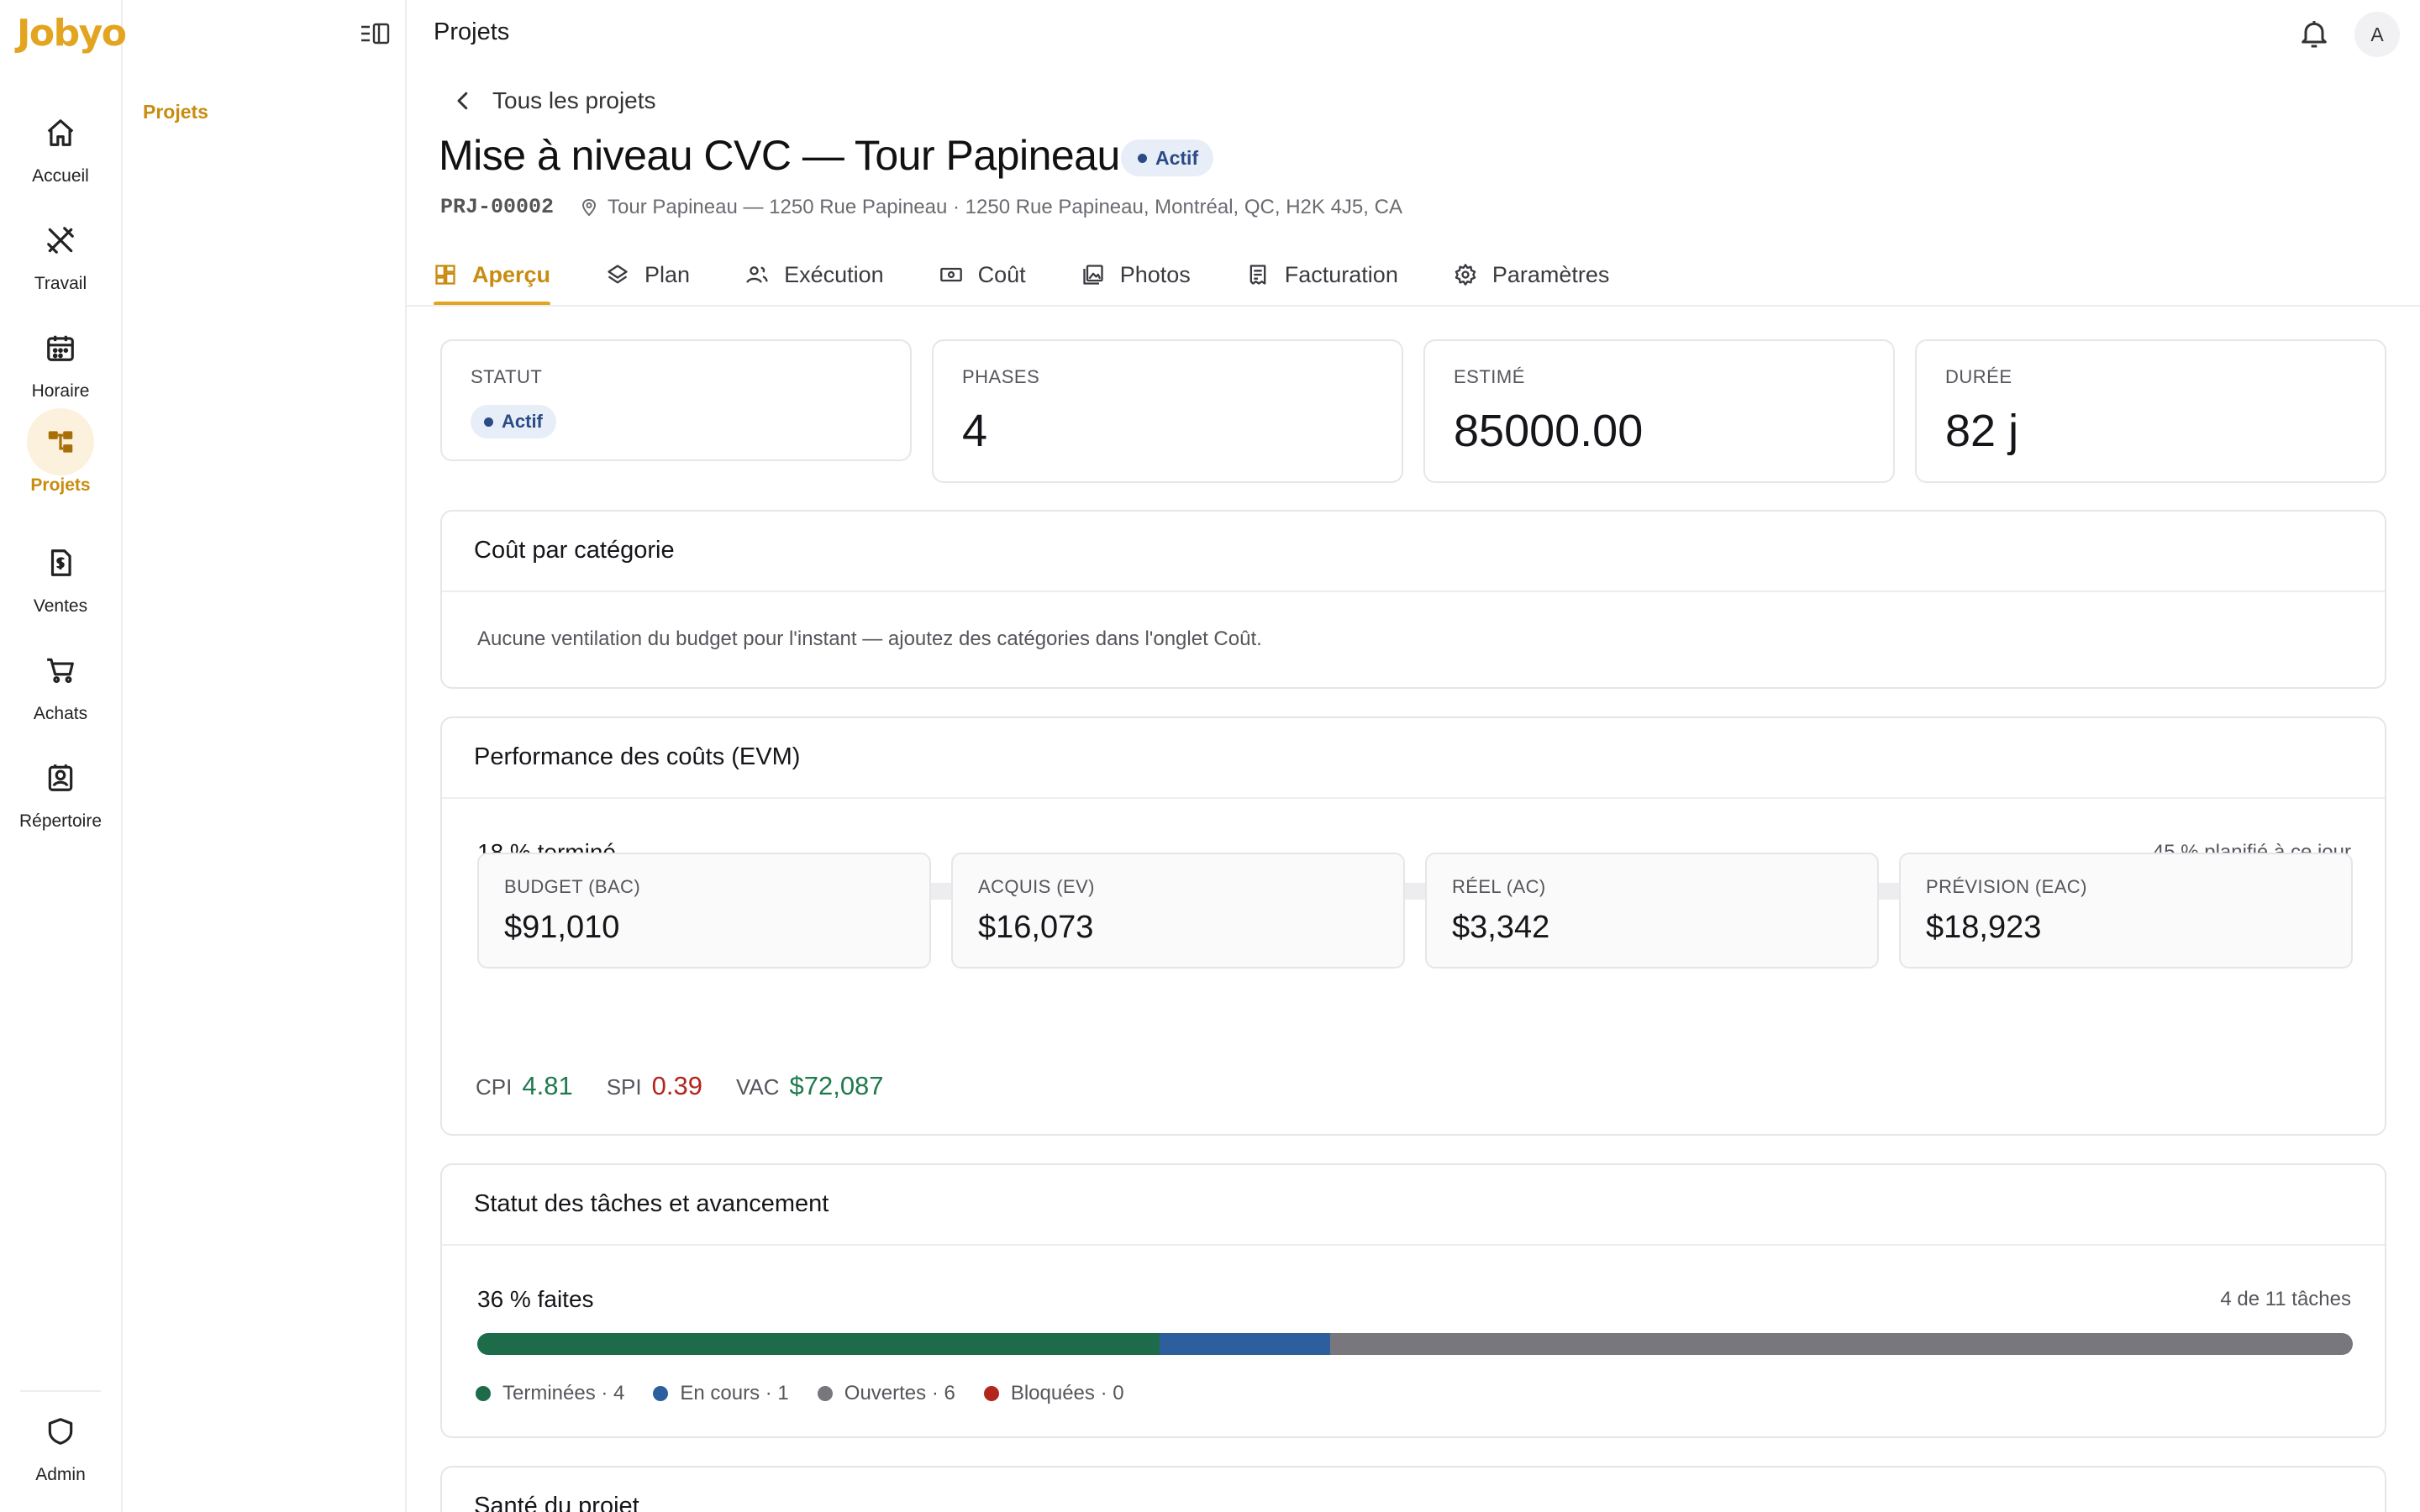 This screenshot has height=1512, width=2420. What do you see at coordinates (651, 1203) in the screenshot?
I see `card-title: Statut des tâches et avancement` at bounding box center [651, 1203].